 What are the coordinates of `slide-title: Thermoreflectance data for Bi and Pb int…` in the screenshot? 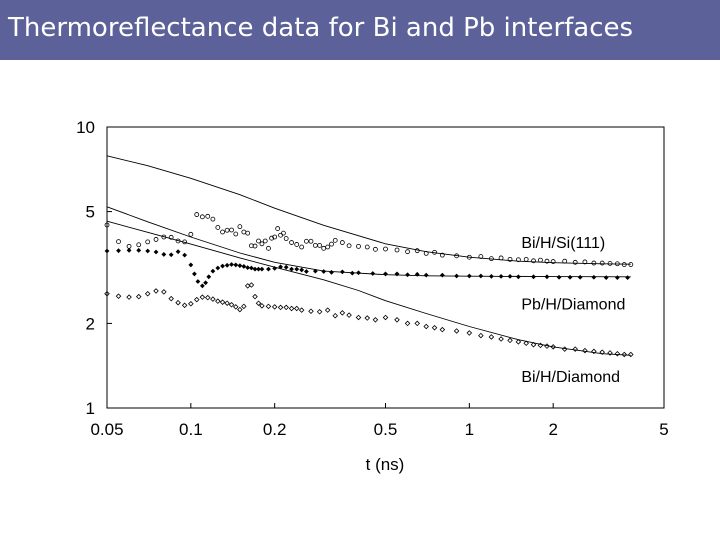 It's located at (321, 28).